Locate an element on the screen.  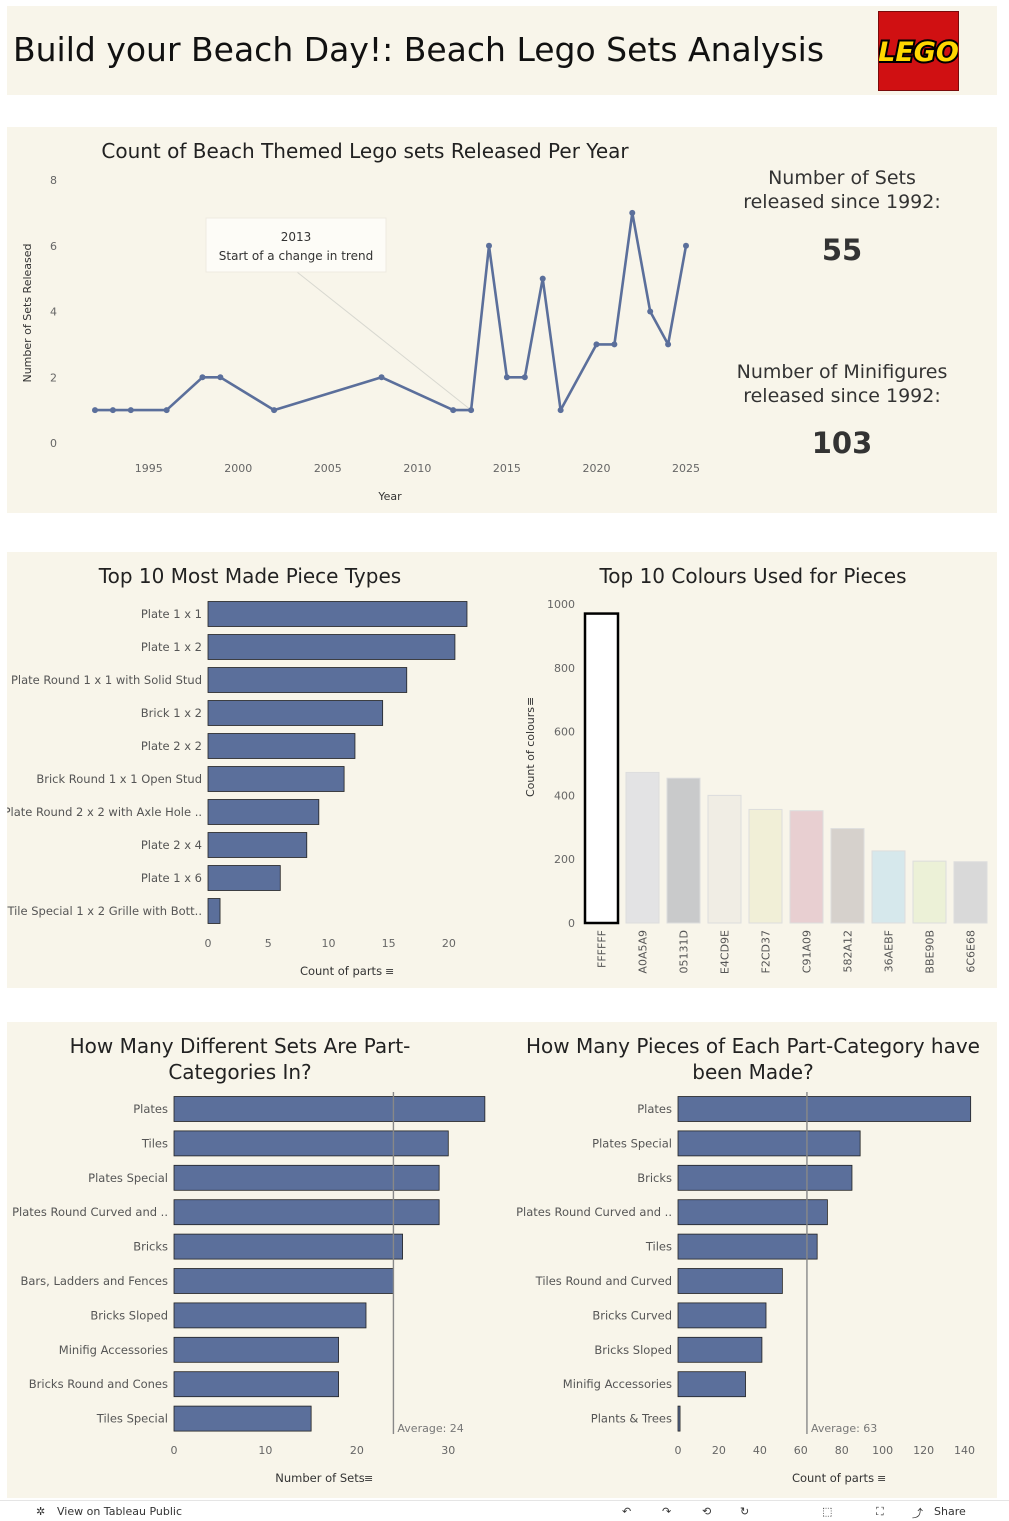
average-label: Average: 63 is located at coordinates (844, 1428).